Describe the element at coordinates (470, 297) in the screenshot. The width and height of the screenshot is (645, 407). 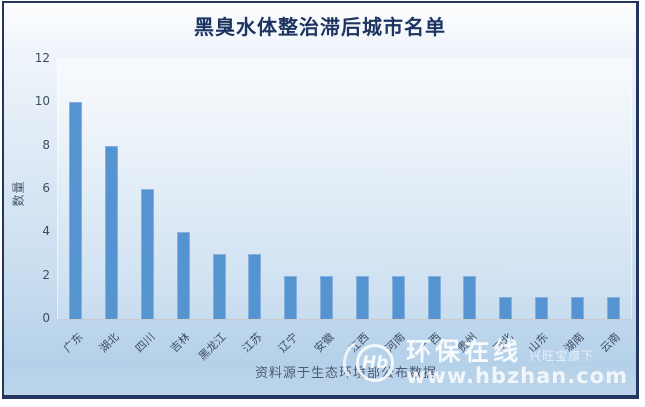
I see `bar-贵州` at that location.